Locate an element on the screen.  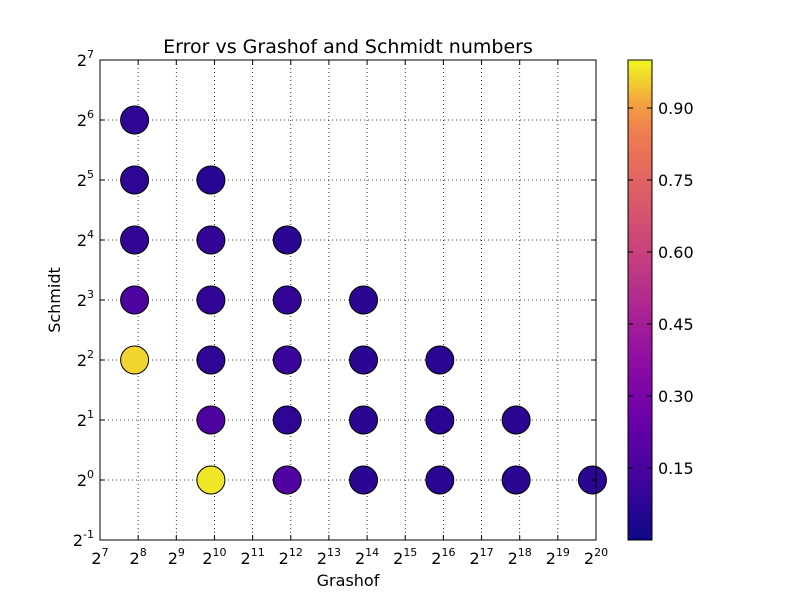
colorbar-tick-label: 0.75 is located at coordinates (676, 180).